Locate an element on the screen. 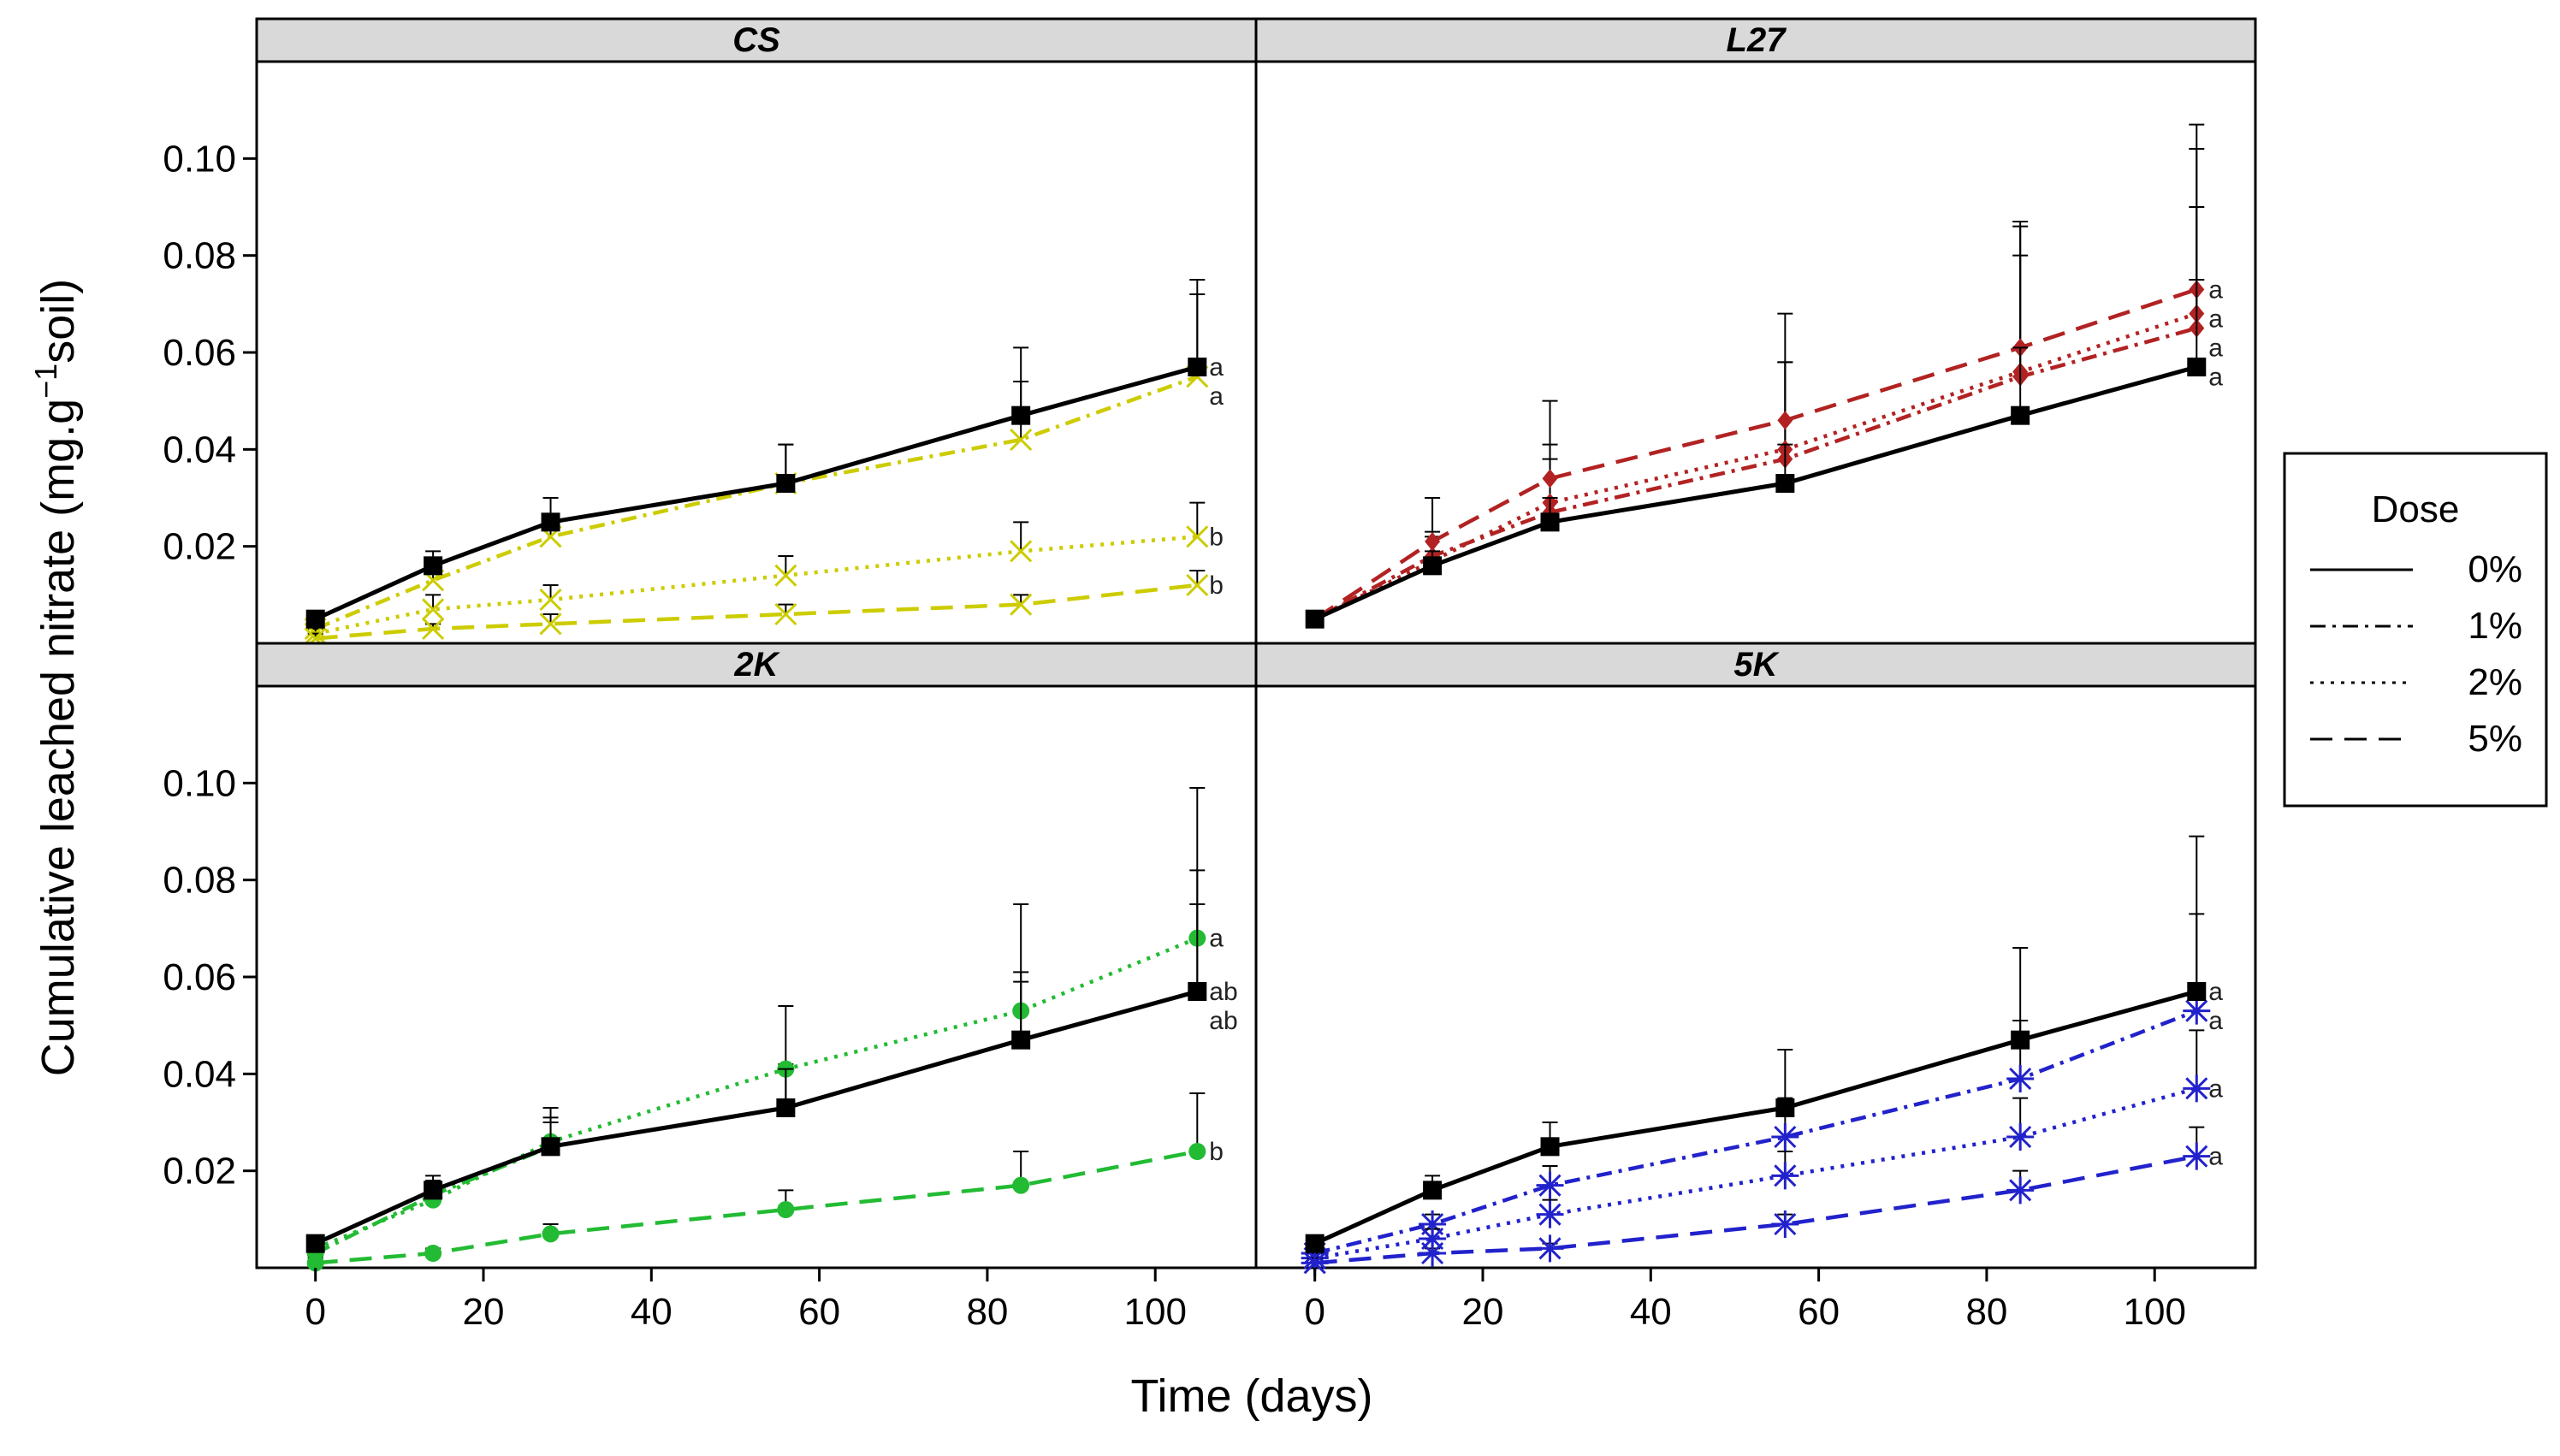 This screenshot has height=1456, width=2560. strip-label-2k: 2K is located at coordinates (756, 665).